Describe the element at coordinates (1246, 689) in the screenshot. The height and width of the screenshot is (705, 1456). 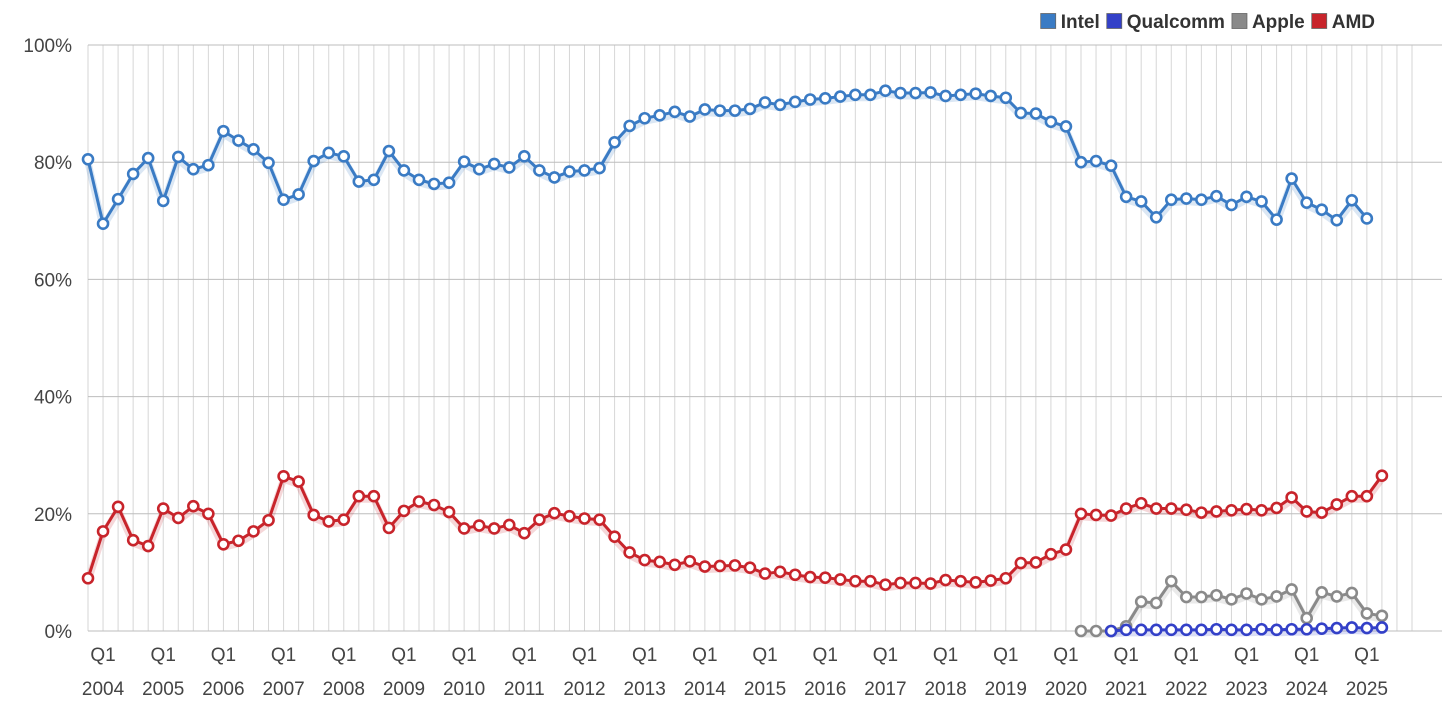
I see `x-tick-label-year: 2023` at that location.